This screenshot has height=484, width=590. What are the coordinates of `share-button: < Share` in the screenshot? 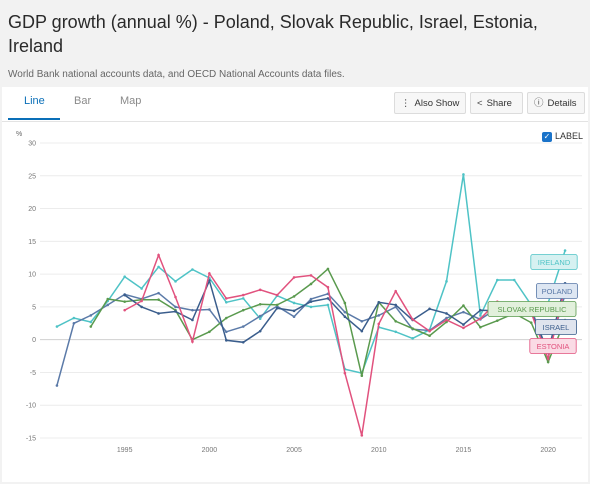 It's located at (496, 103).